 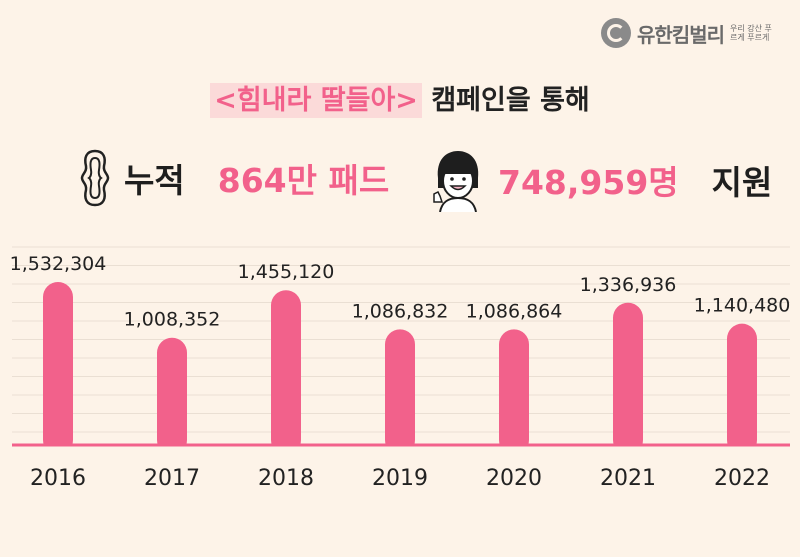 What do you see at coordinates (286, 478) in the screenshot?
I see `x-tick-2018: 2018` at bounding box center [286, 478].